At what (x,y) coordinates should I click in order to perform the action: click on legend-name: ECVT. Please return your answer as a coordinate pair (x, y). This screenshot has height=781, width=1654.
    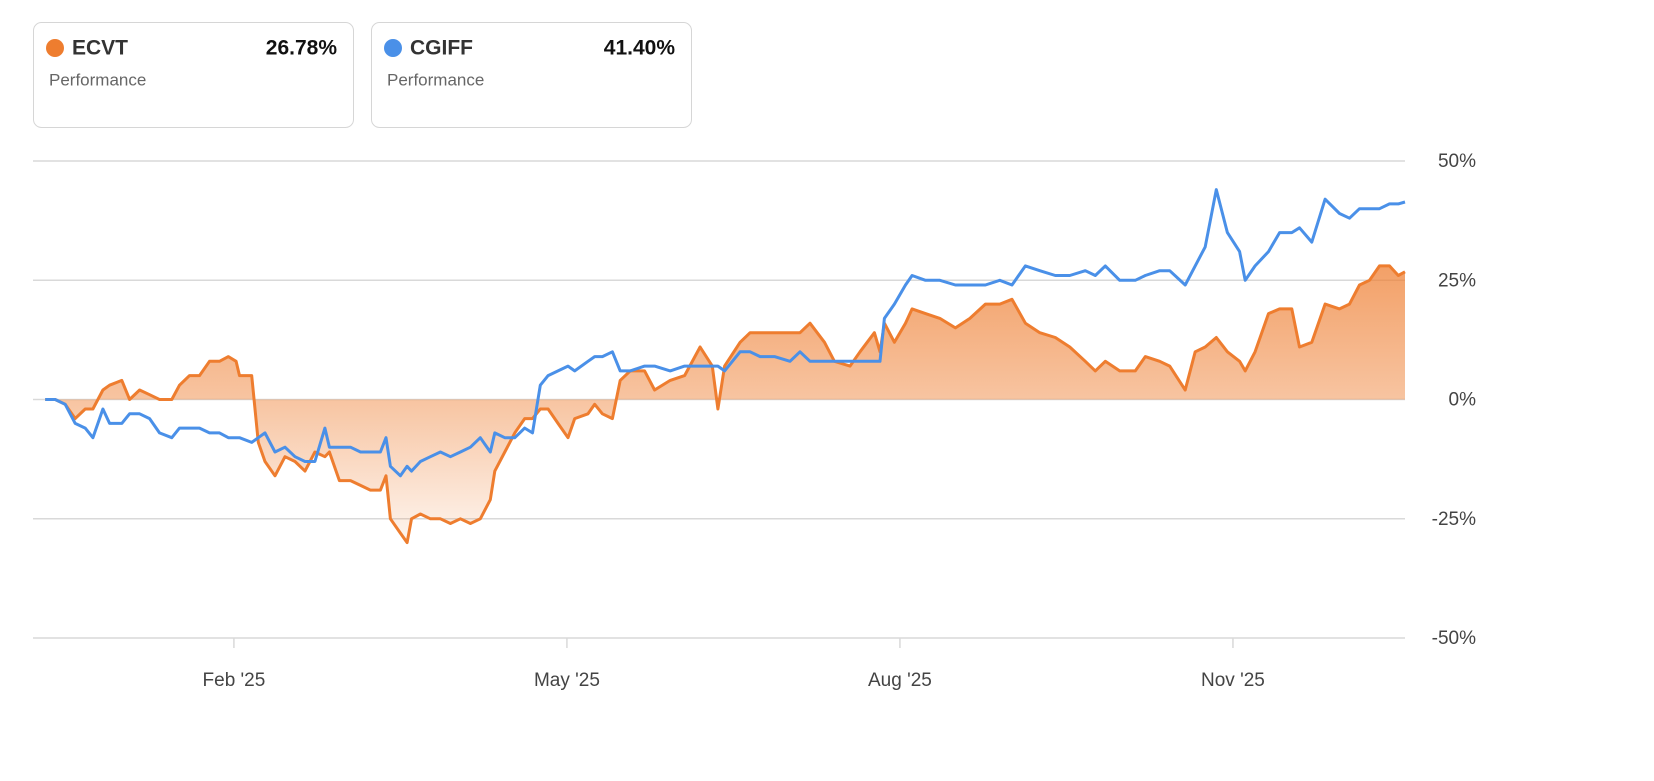
    Looking at the image, I should click on (100, 48).